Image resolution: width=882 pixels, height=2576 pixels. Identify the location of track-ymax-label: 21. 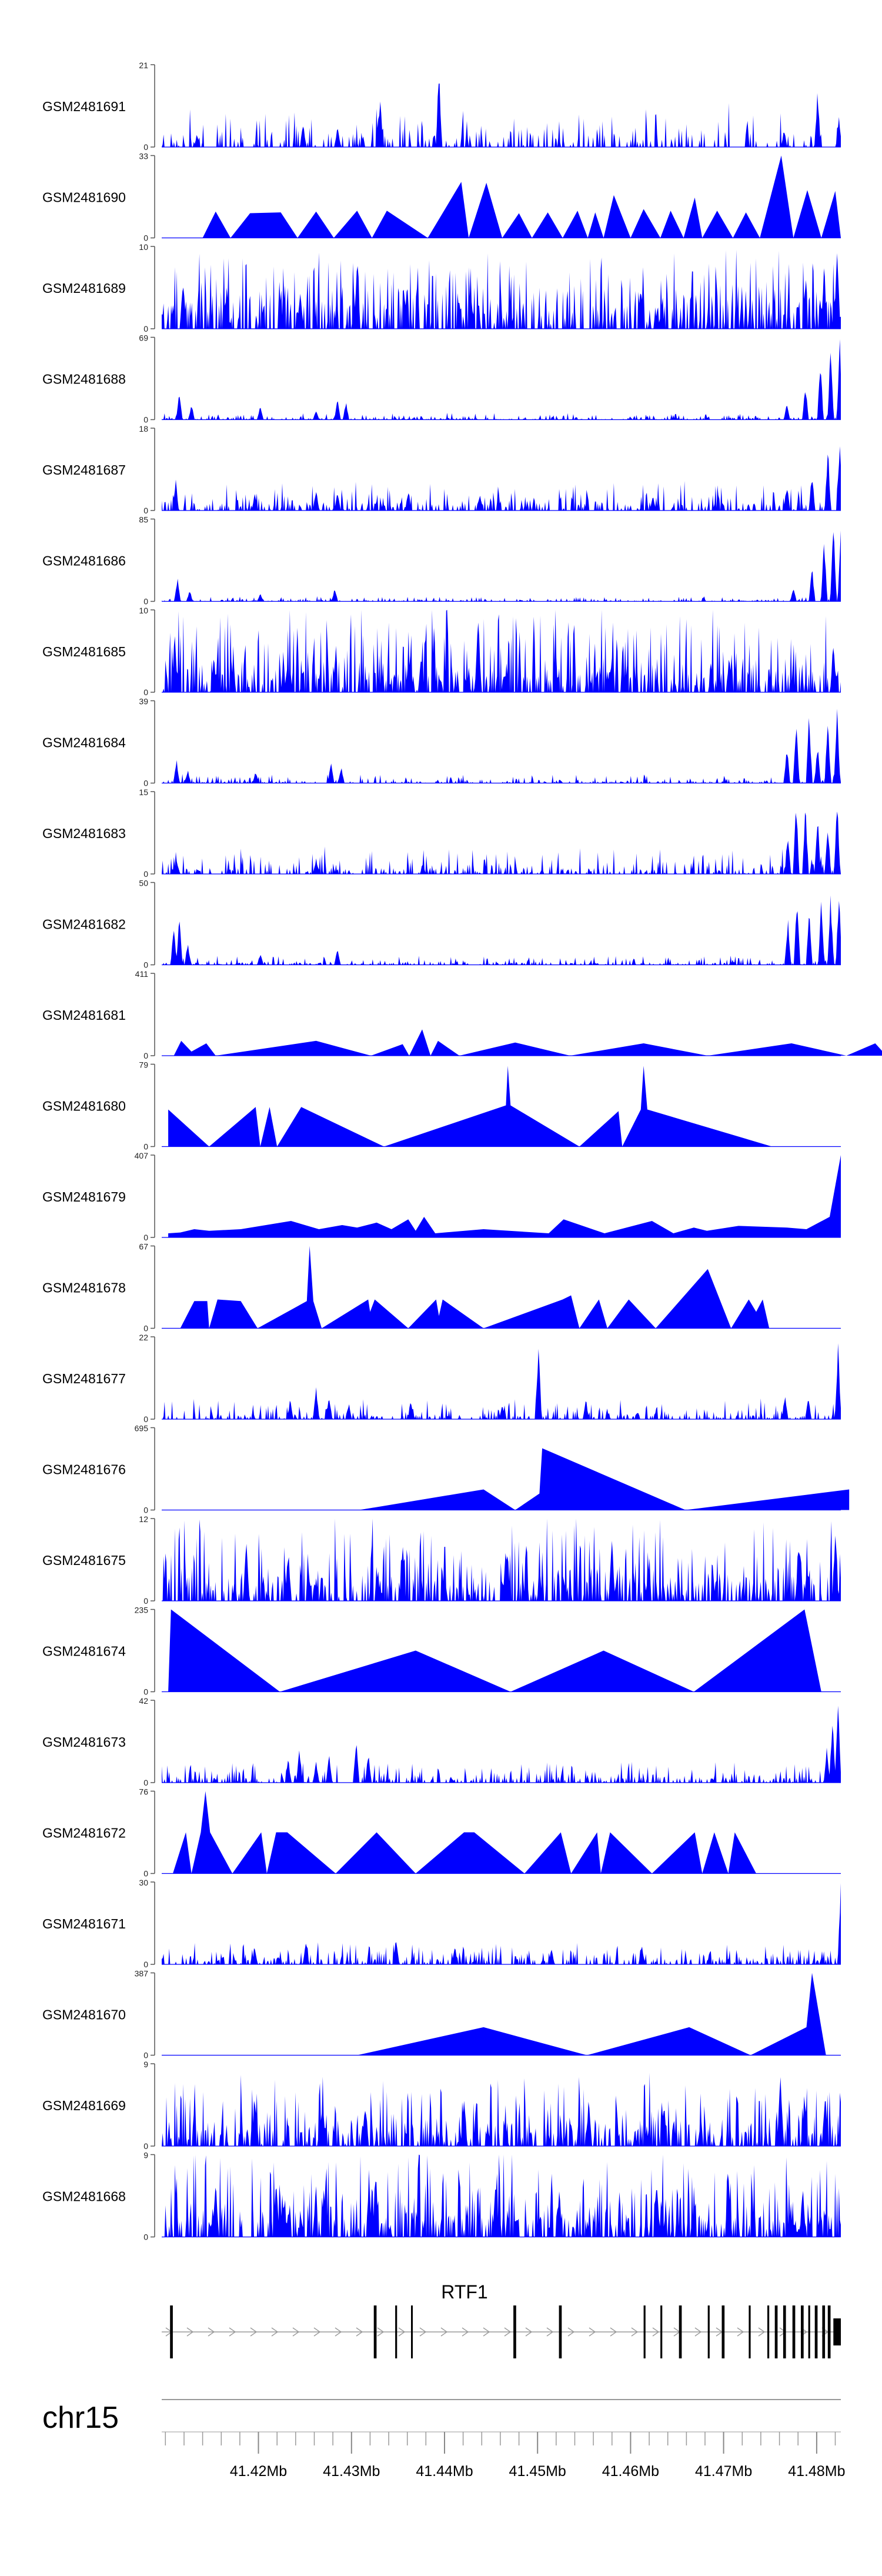
(143, 65).